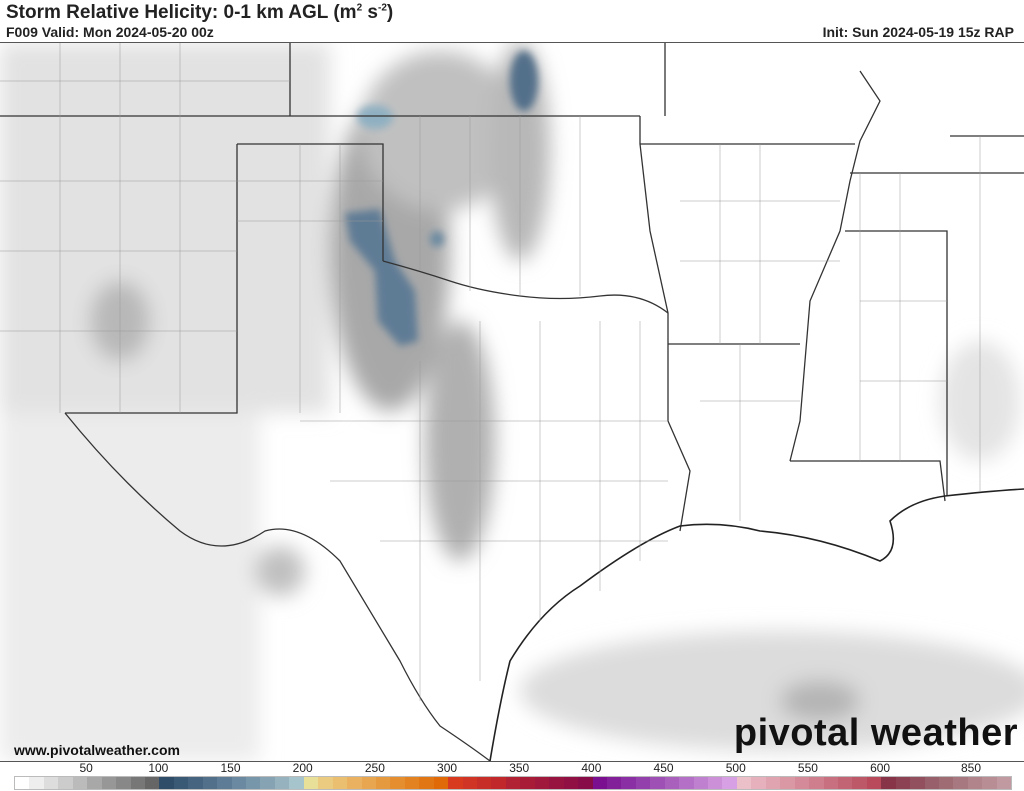 The image size is (1024, 791). I want to click on colorbar-tick-label: 150, so click(230, 768).